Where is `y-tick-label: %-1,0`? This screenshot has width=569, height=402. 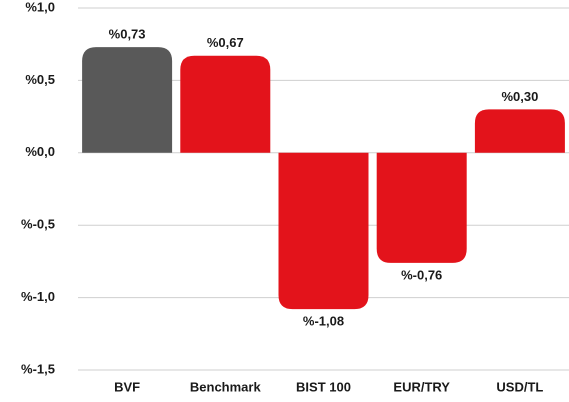 y-tick-label: %-1,0 is located at coordinates (38, 296).